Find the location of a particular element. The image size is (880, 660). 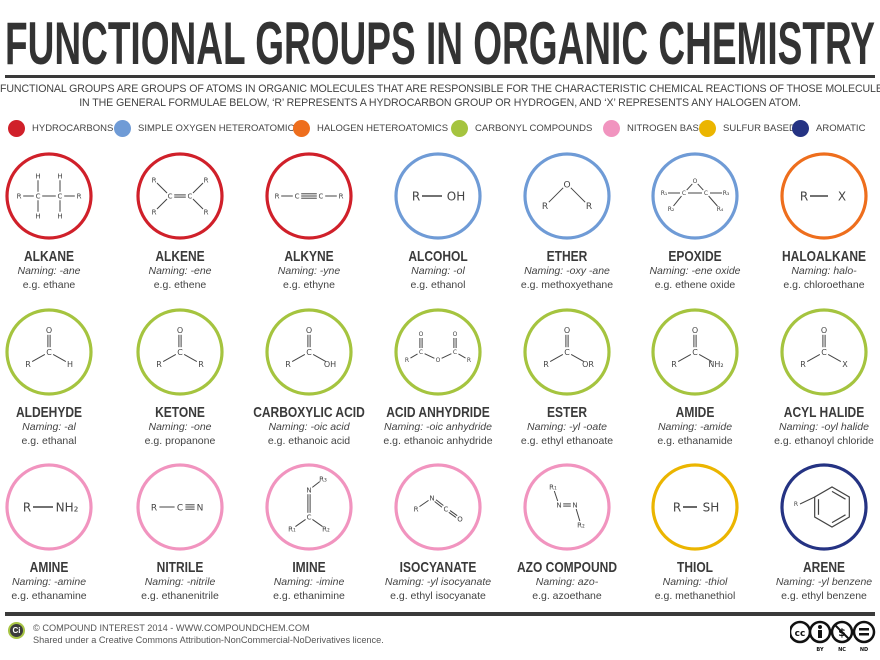

structure-diagram: R OH is located at coordinates (438, 196).